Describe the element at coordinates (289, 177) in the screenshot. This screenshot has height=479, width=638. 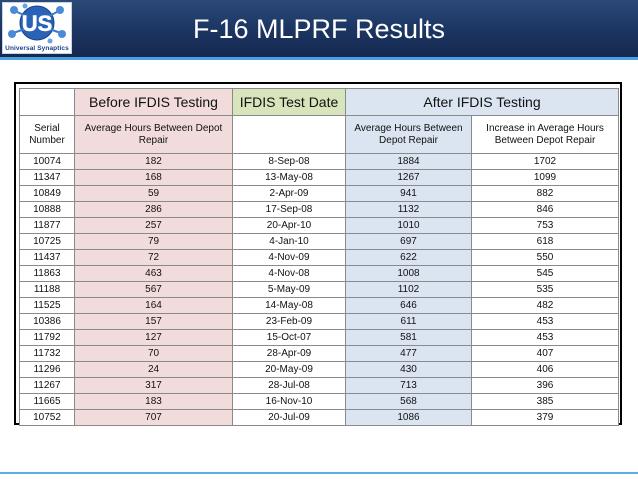
I see `cell-test-date: 13-May-08` at that location.